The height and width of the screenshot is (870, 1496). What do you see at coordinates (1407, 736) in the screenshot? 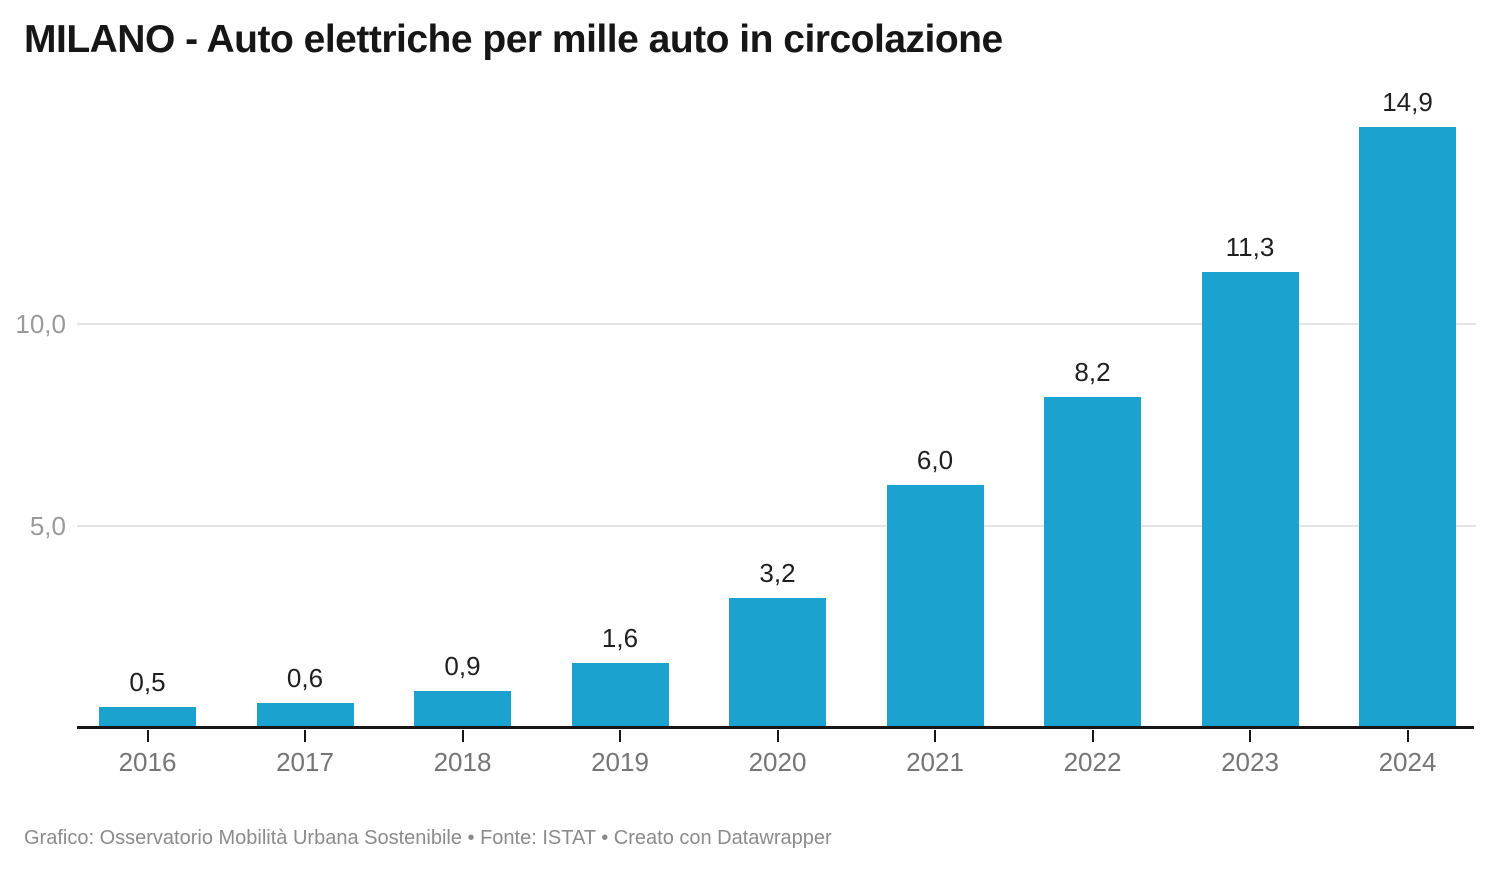
I see `x-axis-tick-2024` at bounding box center [1407, 736].